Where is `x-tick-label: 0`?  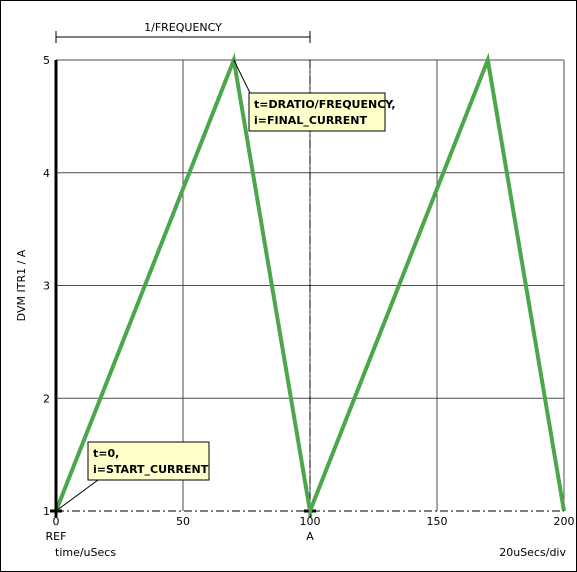
x-tick-label: 0 is located at coordinates (56, 521).